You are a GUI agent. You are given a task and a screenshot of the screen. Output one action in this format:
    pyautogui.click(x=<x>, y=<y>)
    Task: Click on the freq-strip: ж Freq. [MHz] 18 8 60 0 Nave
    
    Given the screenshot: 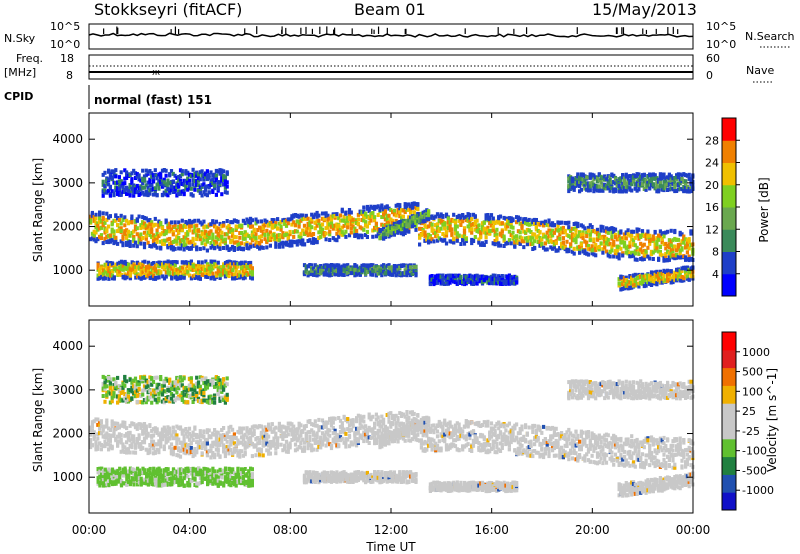 What is the action you would take?
    pyautogui.click(x=389, y=67)
    